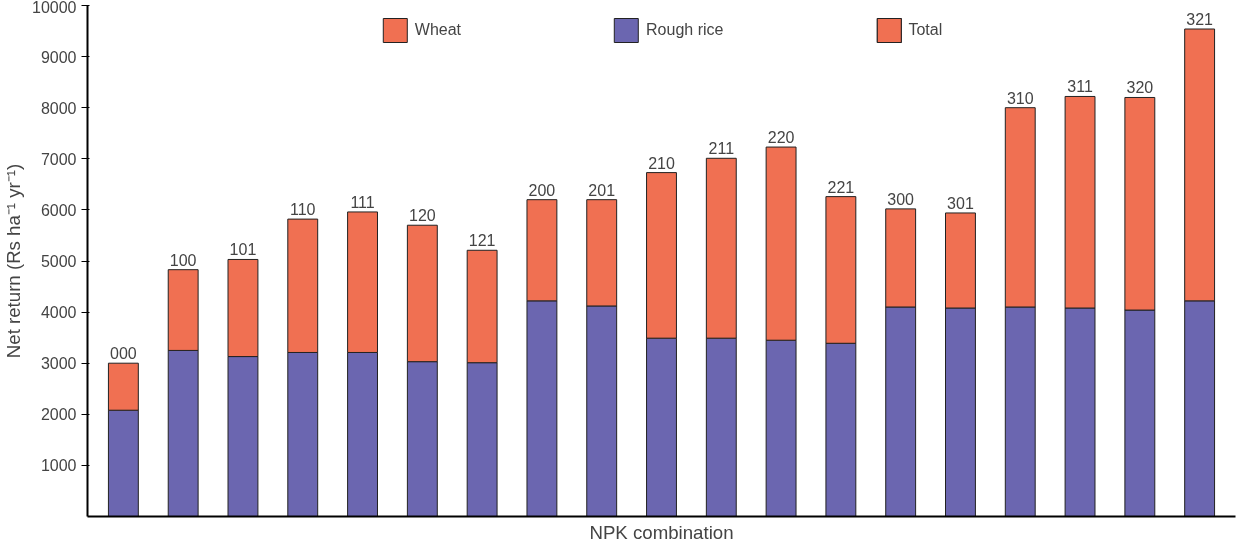 This screenshot has height=550, width=1246. Describe the element at coordinates (925, 30) in the screenshot. I see `annotation: Total` at that location.